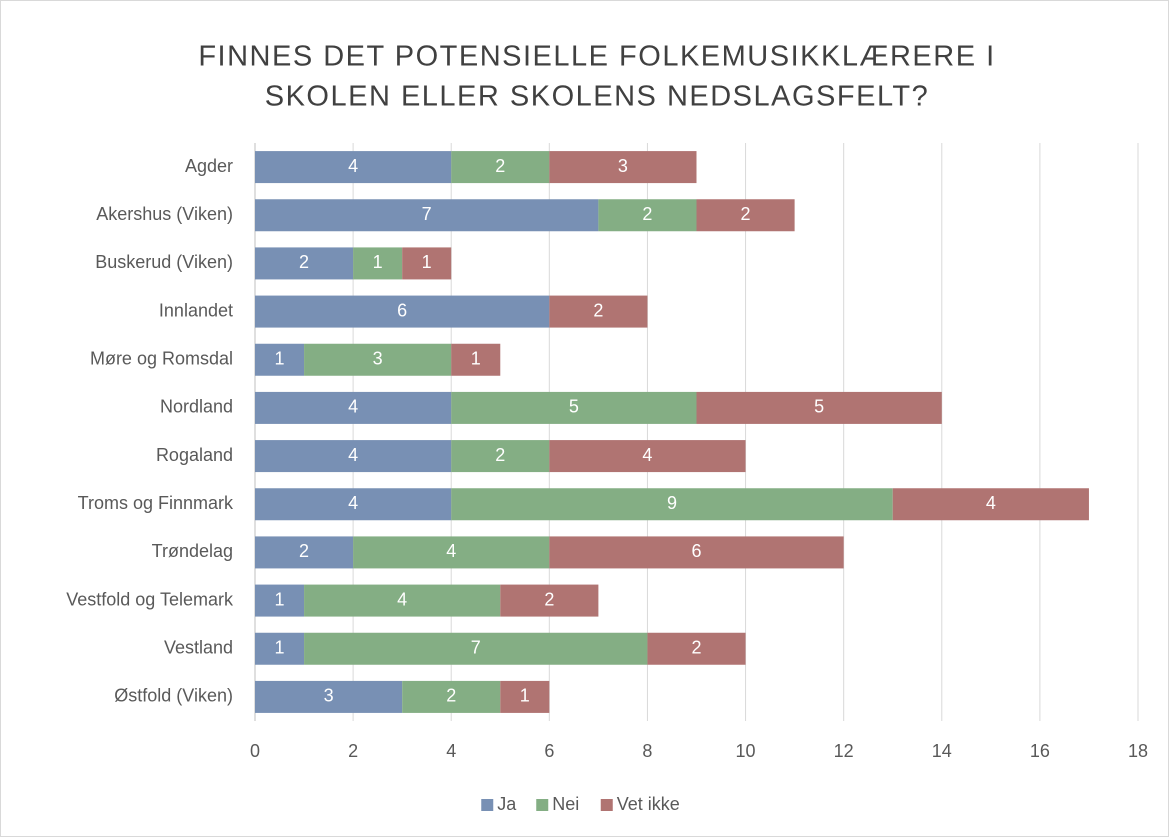 This screenshot has height=837, width=1169. I want to click on y-tick-label: Trøndelag, so click(192, 551).